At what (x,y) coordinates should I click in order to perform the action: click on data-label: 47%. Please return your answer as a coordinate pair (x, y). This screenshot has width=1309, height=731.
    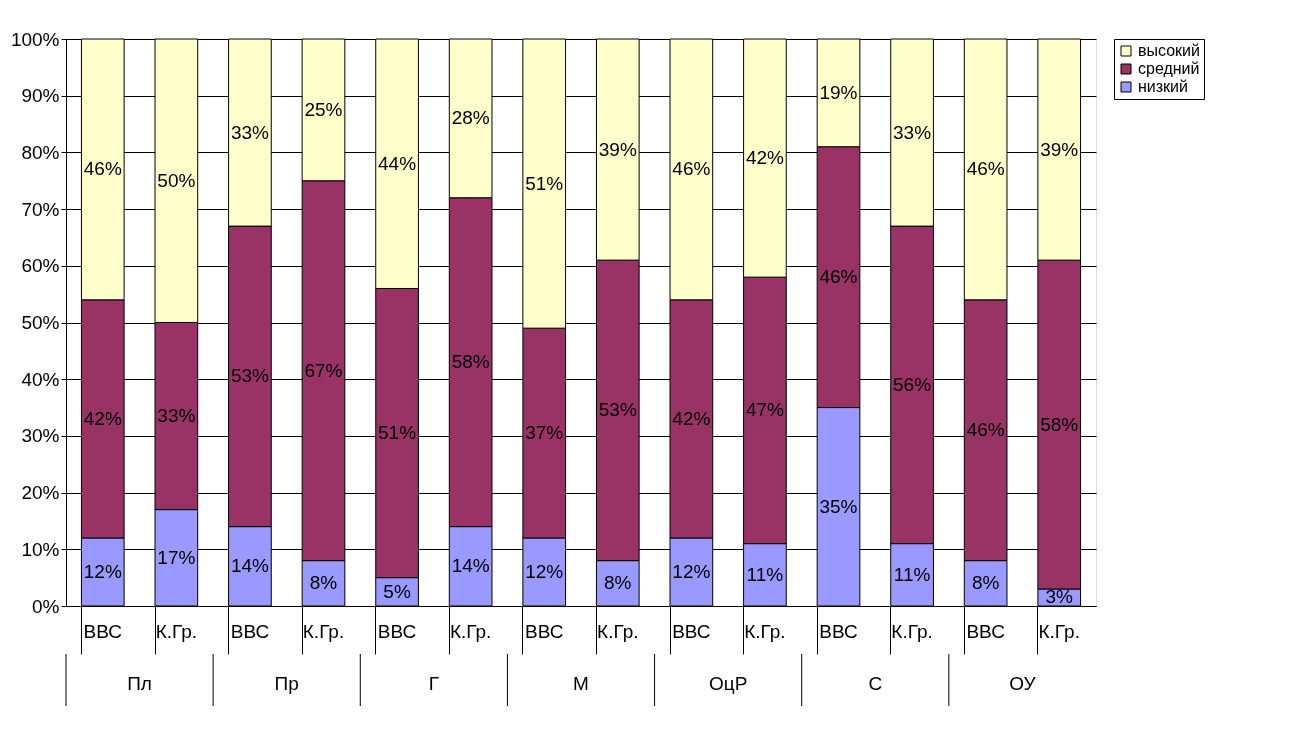
    Looking at the image, I should click on (765, 410).